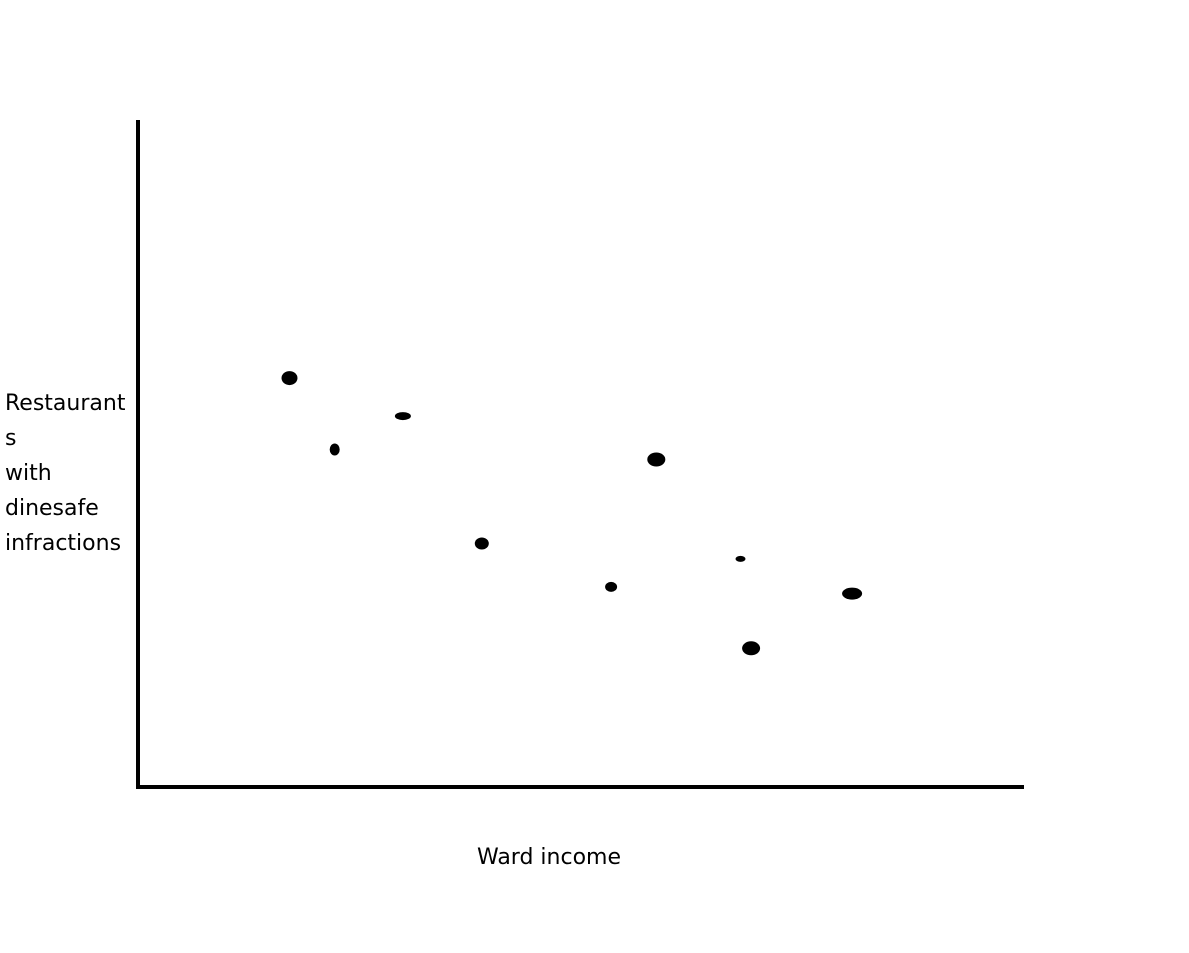  What do you see at coordinates (10, 438) in the screenshot?
I see `y-axis-label-line-2: s` at bounding box center [10, 438].